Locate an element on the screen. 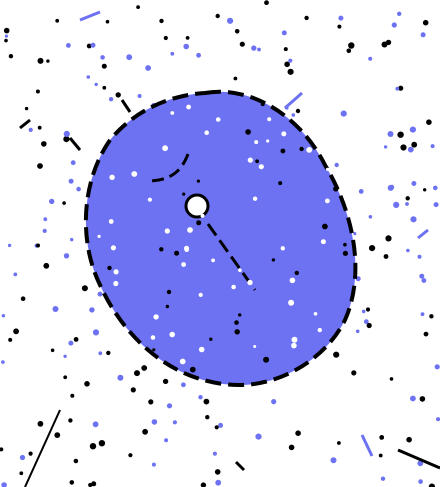  pointer-line is located at coordinates (231, 257).